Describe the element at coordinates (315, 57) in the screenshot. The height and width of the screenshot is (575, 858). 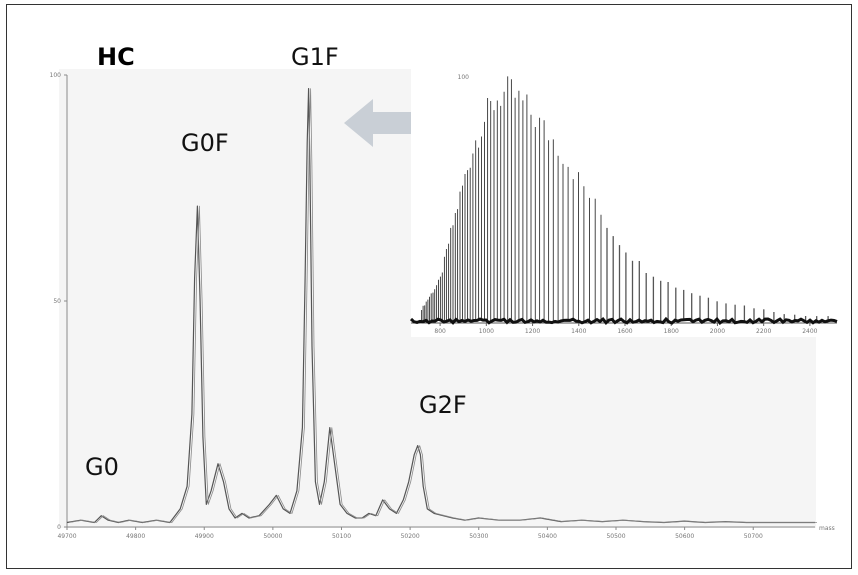
I see `peak-label-g1f: G1F` at that location.